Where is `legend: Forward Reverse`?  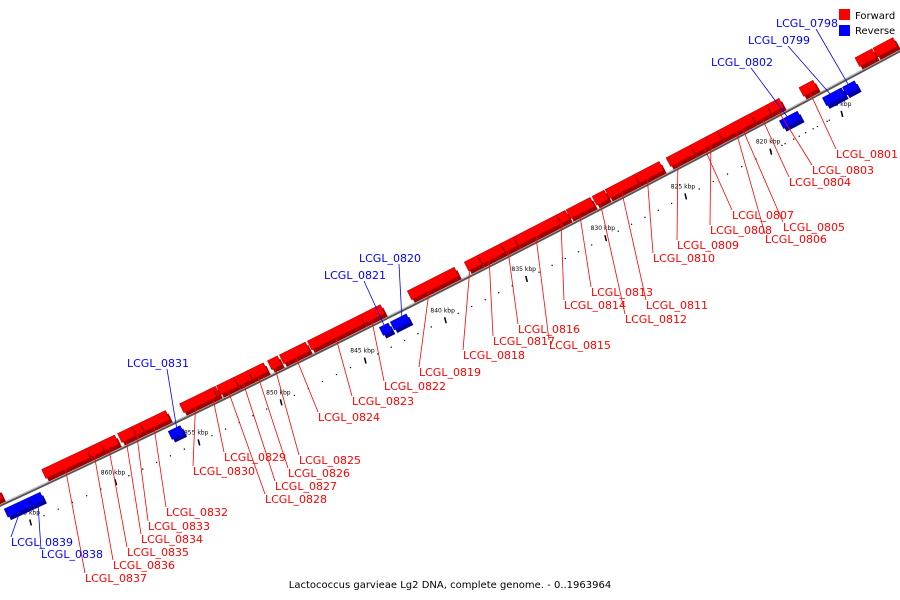 legend: Forward Reverse is located at coordinates (867, 23).